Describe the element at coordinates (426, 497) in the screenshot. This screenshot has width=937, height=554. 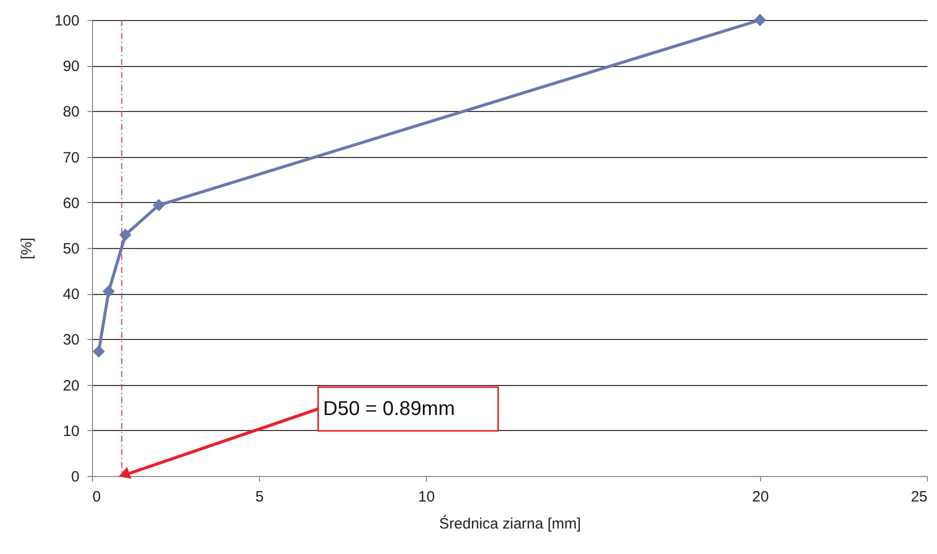
I see `x-tick-label: 10` at that location.